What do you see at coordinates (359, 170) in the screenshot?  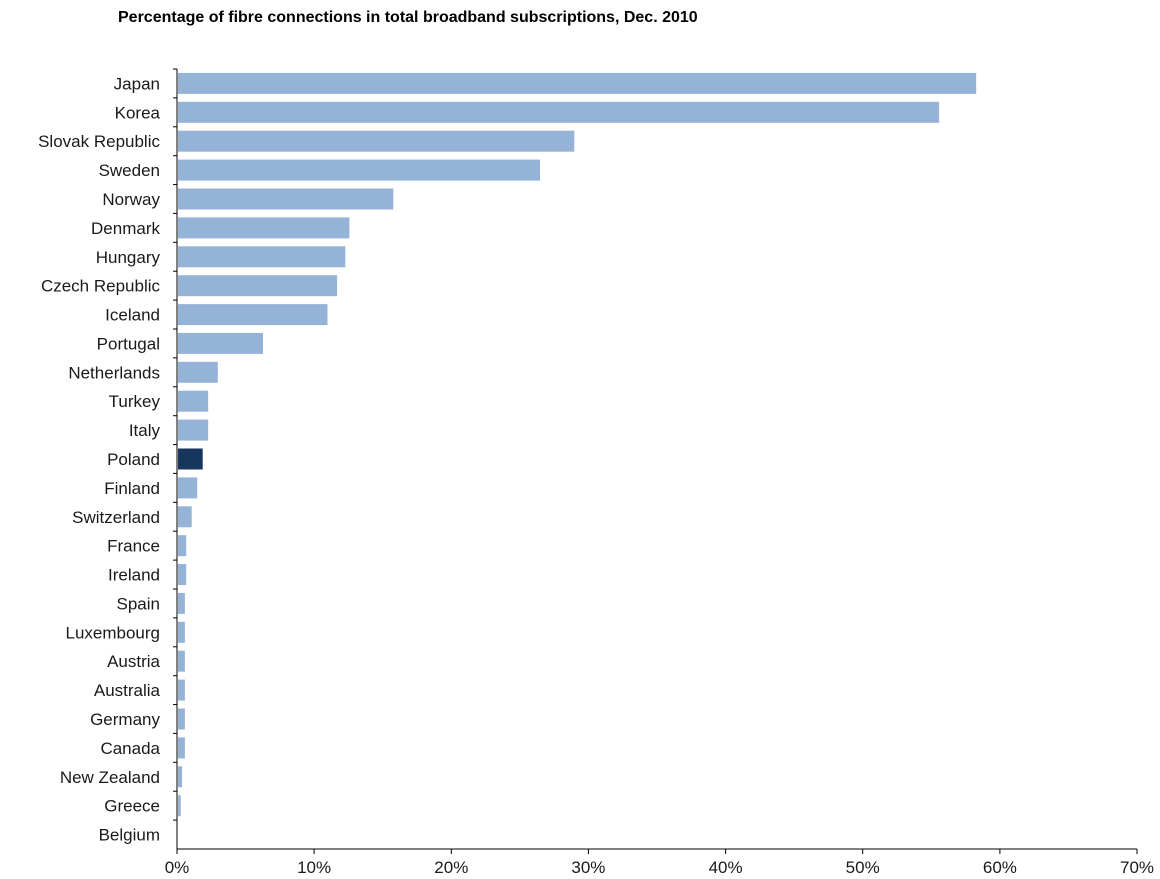 I see `bar-sweden` at bounding box center [359, 170].